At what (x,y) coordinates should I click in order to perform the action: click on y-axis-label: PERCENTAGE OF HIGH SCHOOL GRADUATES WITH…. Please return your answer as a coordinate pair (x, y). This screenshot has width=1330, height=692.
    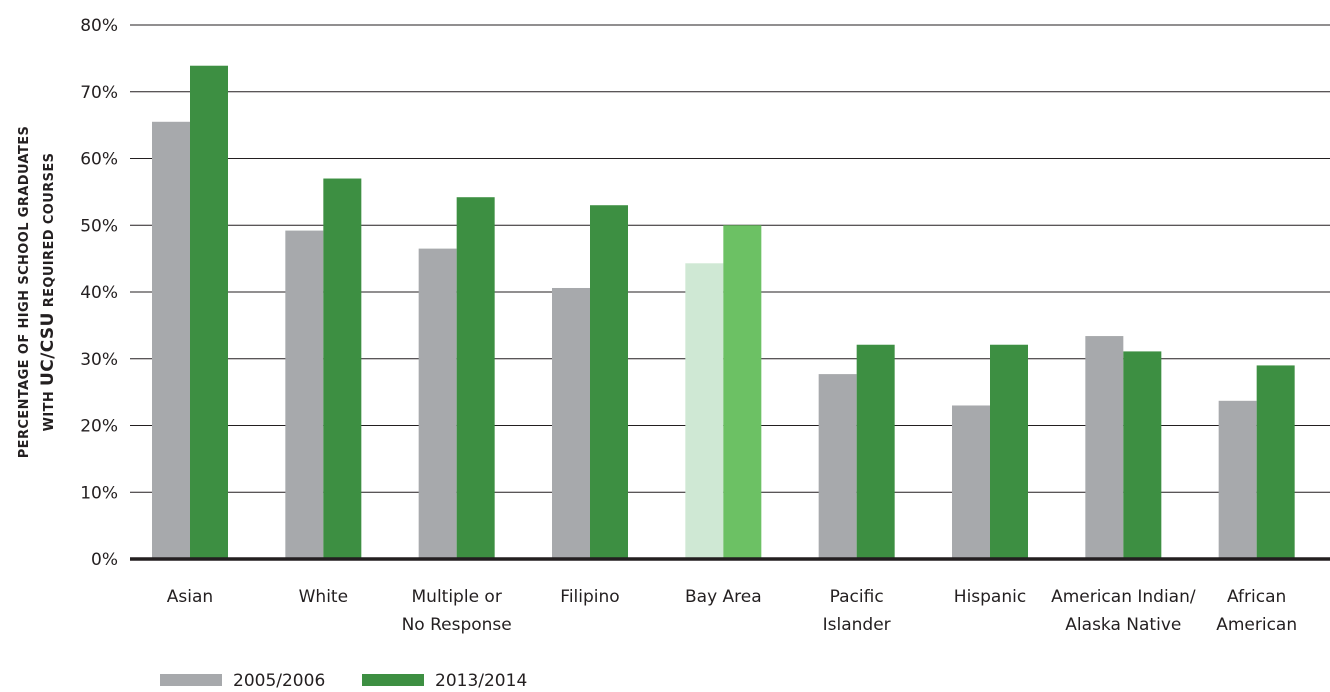
    Looking at the image, I should click on (37, 292).